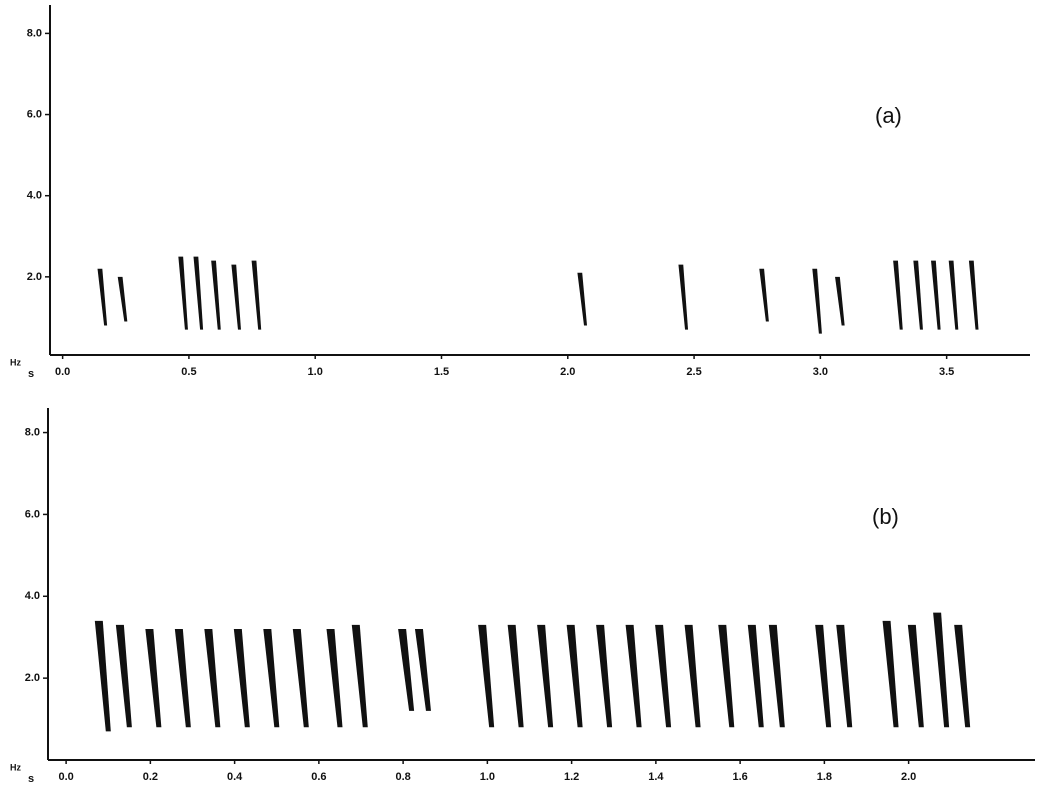 The height and width of the screenshot is (785, 1042). Describe the element at coordinates (188, 372) in the screenshot. I see `x-tick-label: 0.5` at that location.